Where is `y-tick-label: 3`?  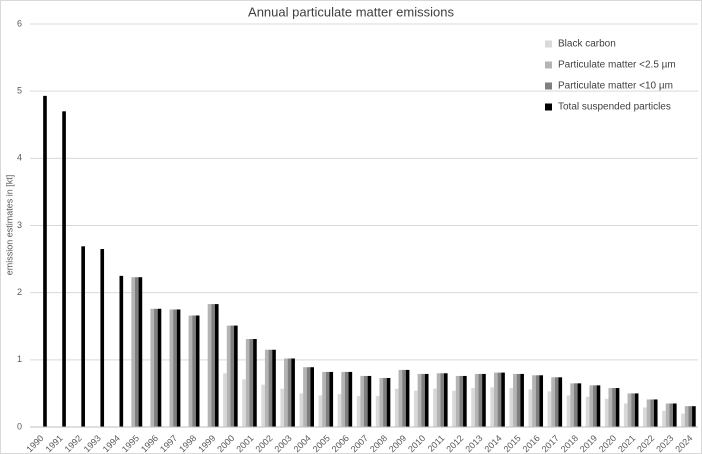
y-tick-label: 3 is located at coordinates (19, 225).